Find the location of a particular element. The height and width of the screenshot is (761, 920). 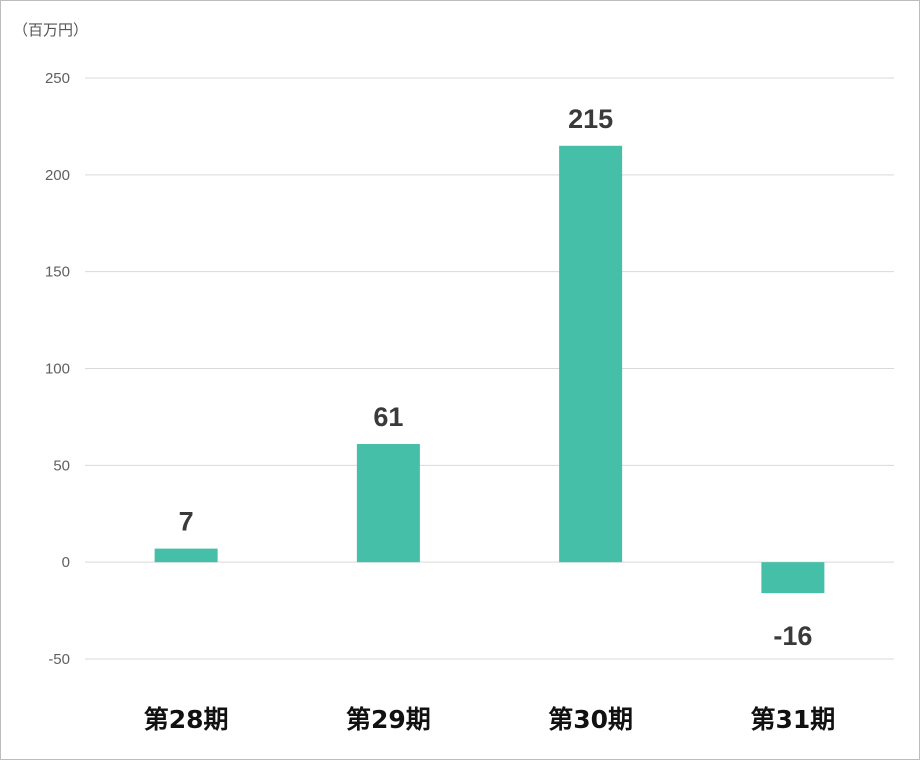

y-tick-label: 200 is located at coordinates (57, 175).